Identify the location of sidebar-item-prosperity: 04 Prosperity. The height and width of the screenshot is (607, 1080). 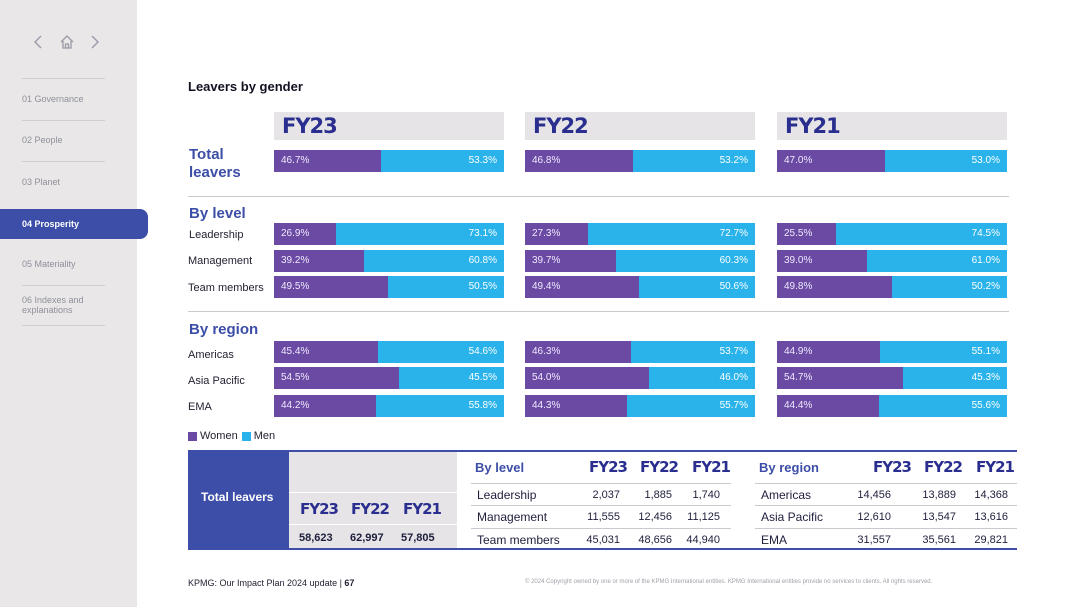
(74, 224).